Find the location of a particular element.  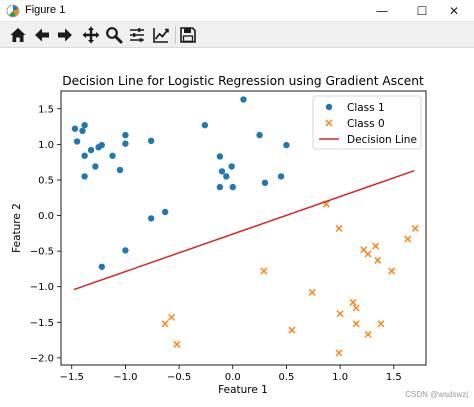

y-tick-label: −0.5 is located at coordinates (42, 252).